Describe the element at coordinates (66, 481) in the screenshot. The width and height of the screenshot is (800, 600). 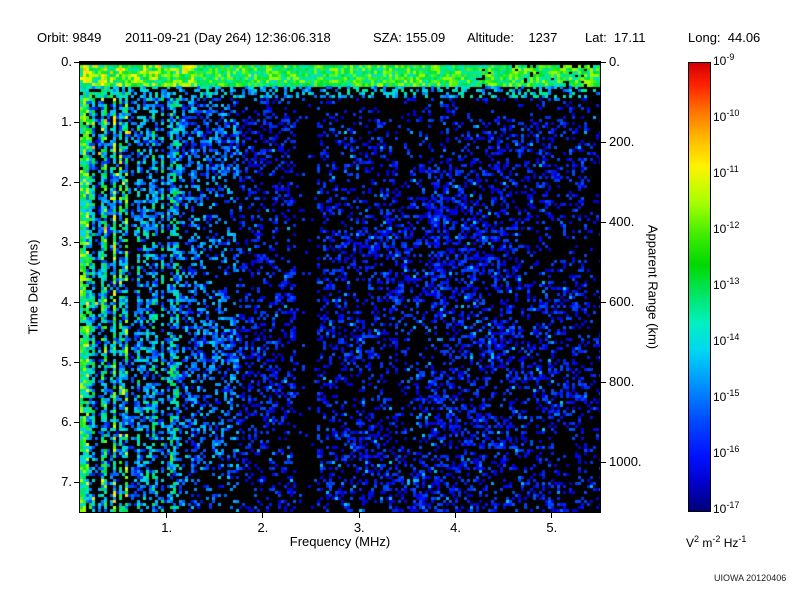
I see `y-left-tick-label: 7.` at that location.